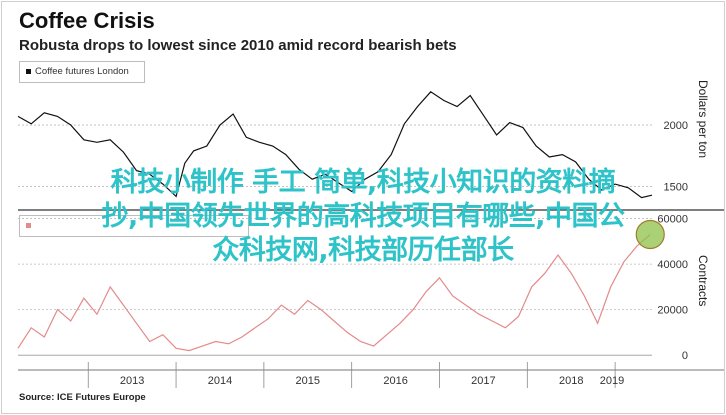 This screenshot has width=726, height=415. What do you see at coordinates (703, 119) in the screenshot?
I see `price-axis-title: Dollars per ton` at bounding box center [703, 119].